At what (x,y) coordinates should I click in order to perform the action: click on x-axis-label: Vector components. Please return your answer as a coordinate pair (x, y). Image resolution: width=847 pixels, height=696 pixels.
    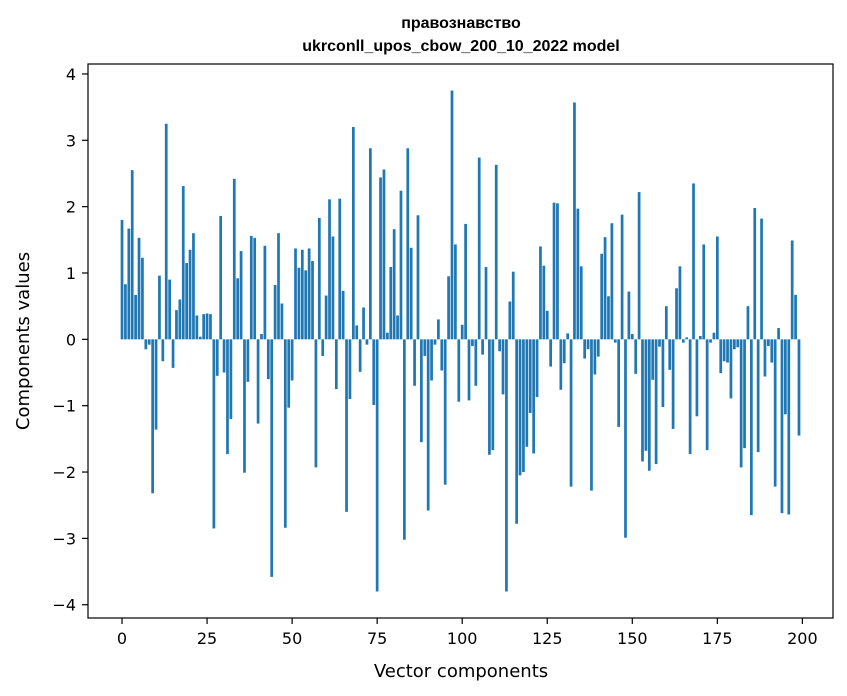
    Looking at the image, I should click on (461, 671).